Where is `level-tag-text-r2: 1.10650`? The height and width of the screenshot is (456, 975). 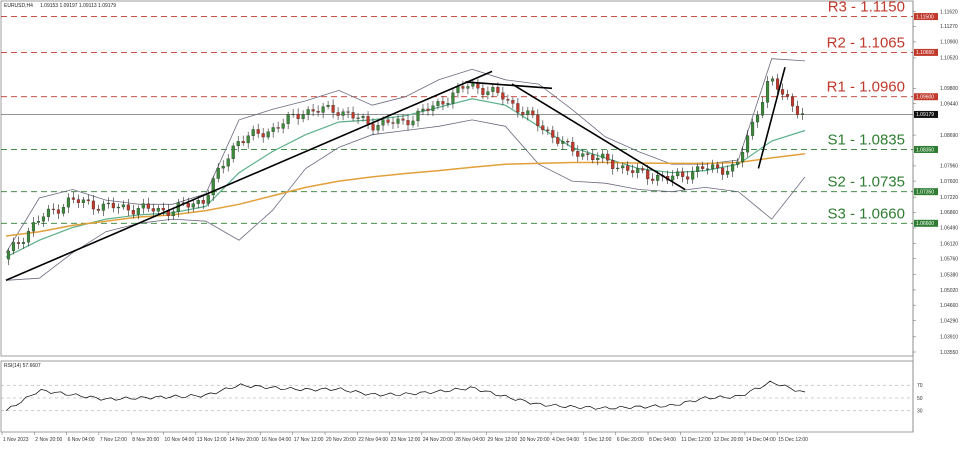
level-tag-text-r2: 1.10650 is located at coordinates (925, 53).